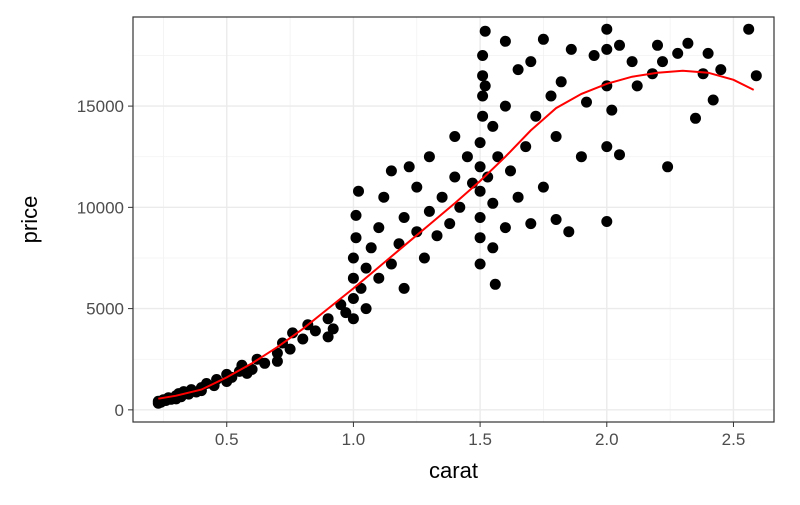 This screenshot has height=505, width=800. What do you see at coordinates (29, 220) in the screenshot?
I see `y-axis-title: price` at bounding box center [29, 220].